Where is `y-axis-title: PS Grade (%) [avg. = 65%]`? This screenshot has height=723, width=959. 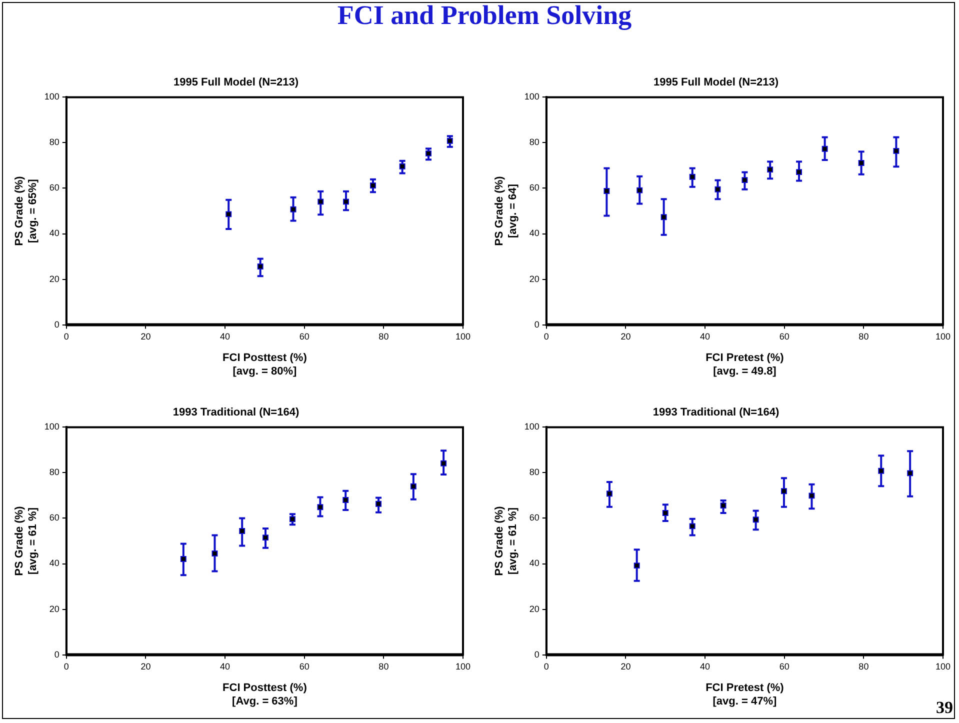 y-axis-title: PS Grade (%) [avg. = 65%] is located at coordinates (26, 211).